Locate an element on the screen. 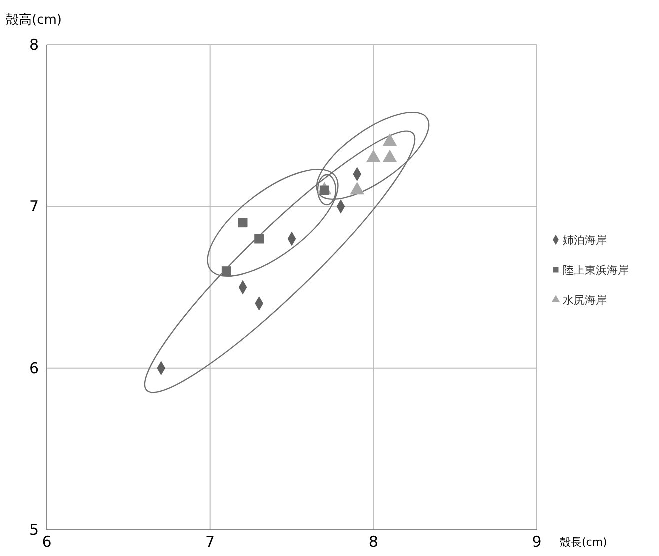  x-tick-label: 8 is located at coordinates (373, 542).